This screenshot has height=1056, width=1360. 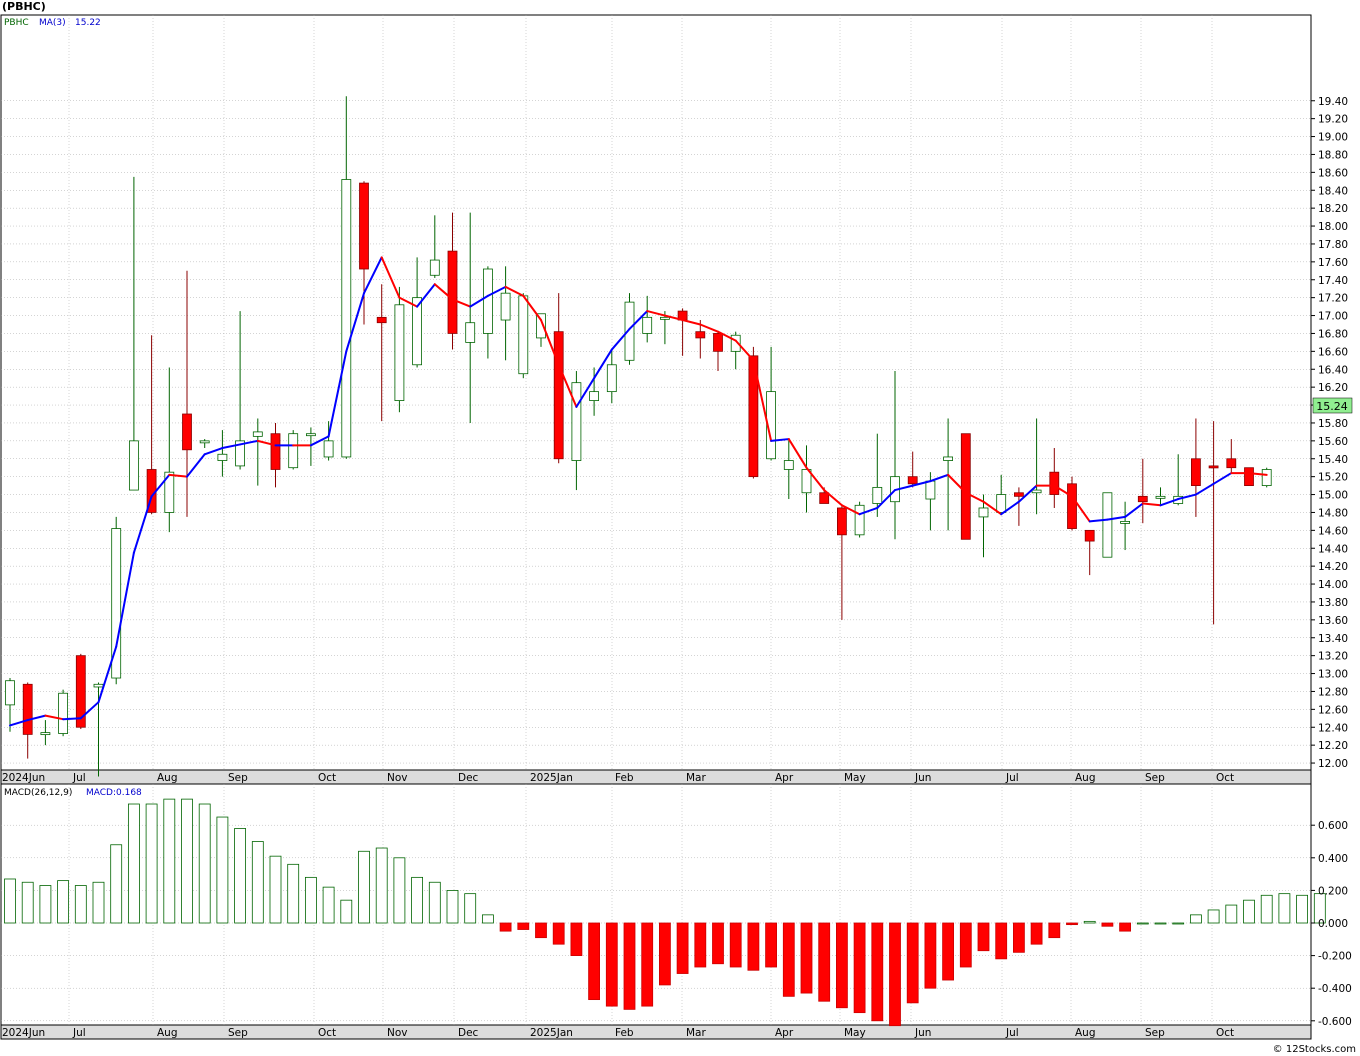 I want to click on price-legend: PBHC MA(3) 15.22, so click(x=52, y=23).